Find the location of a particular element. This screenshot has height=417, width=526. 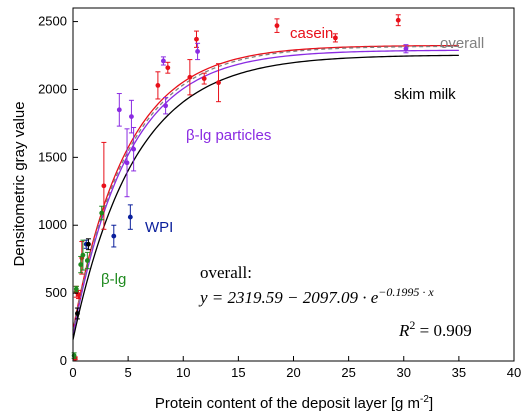

x-tick-label: 10 is located at coordinates (183, 372).